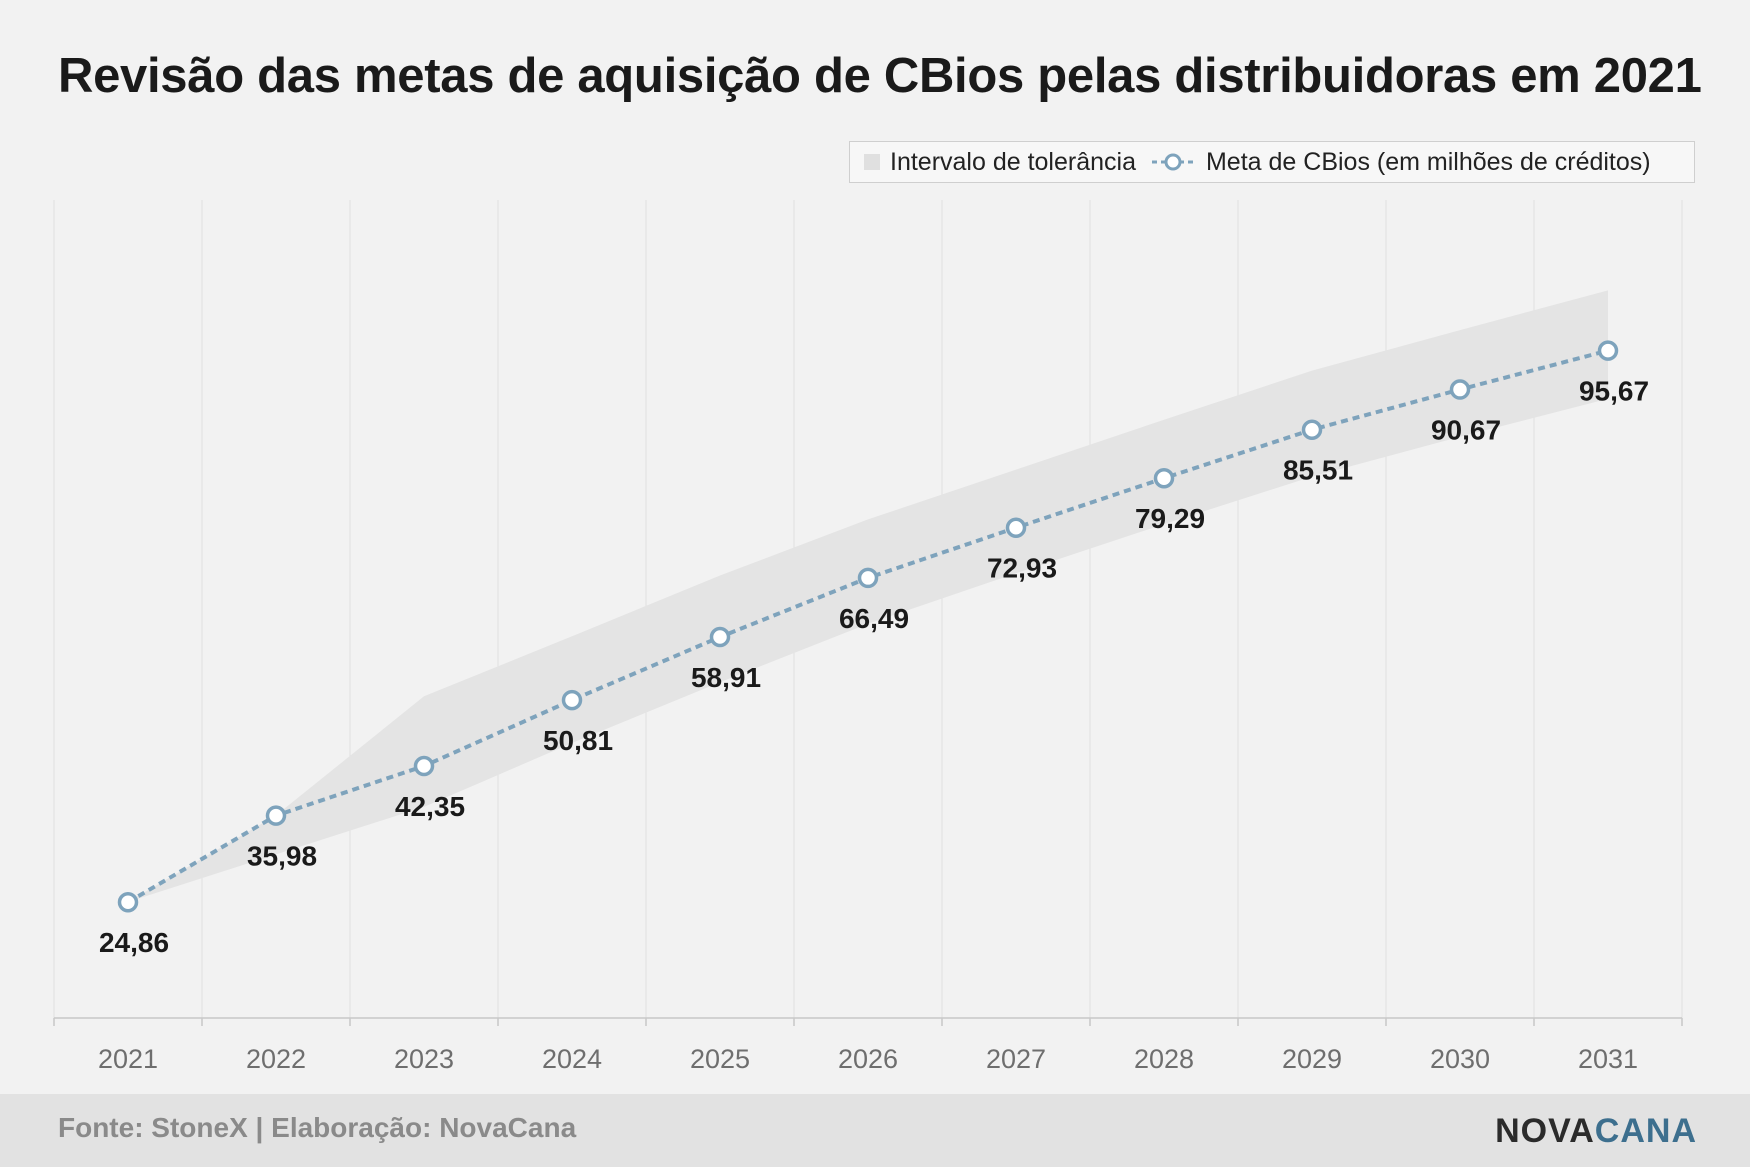  Describe the element at coordinates (572, 1059) in the screenshot. I see `x-tick-label: 2024` at that location.